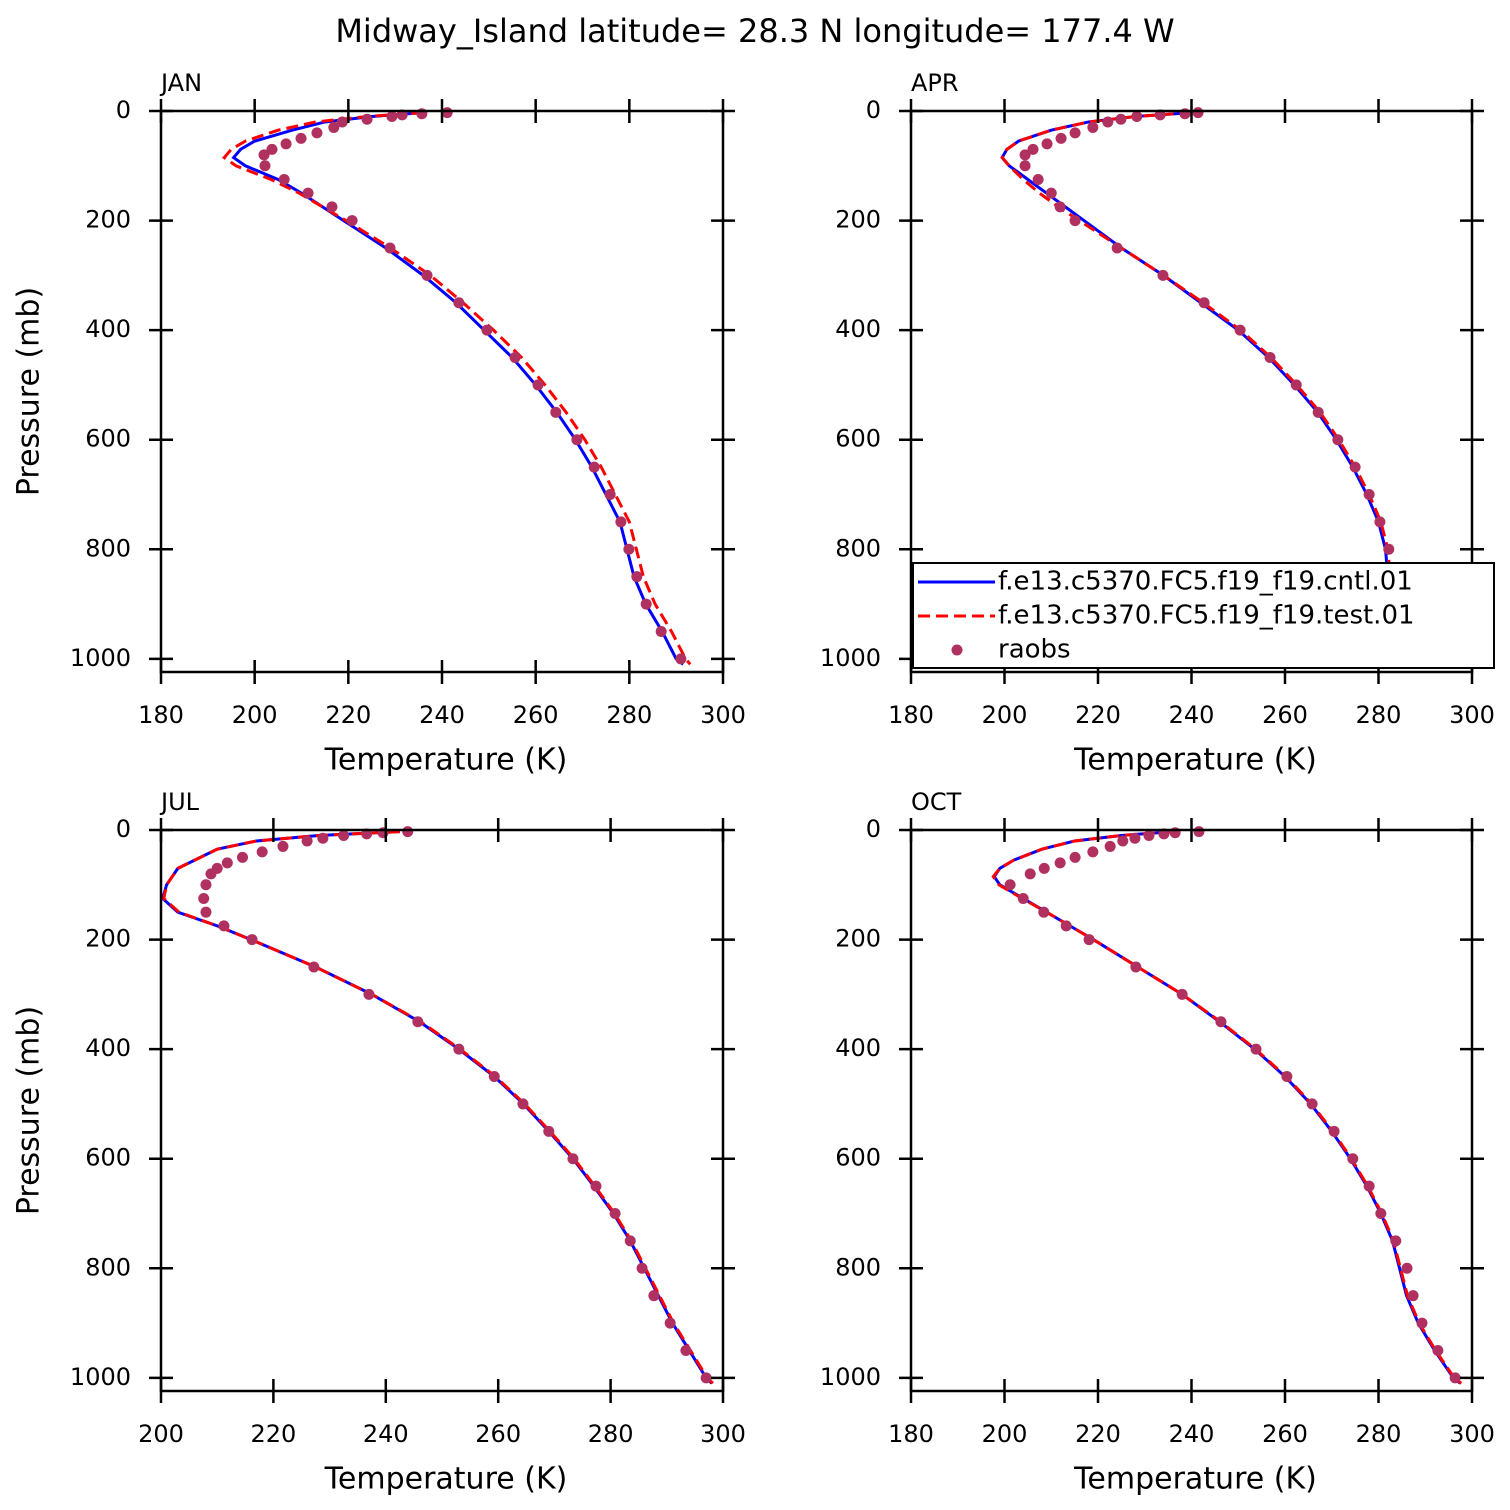  Describe the element at coordinates (29, 391) in the screenshot. I see `y-axis-title: Pressure (mb)` at that location.